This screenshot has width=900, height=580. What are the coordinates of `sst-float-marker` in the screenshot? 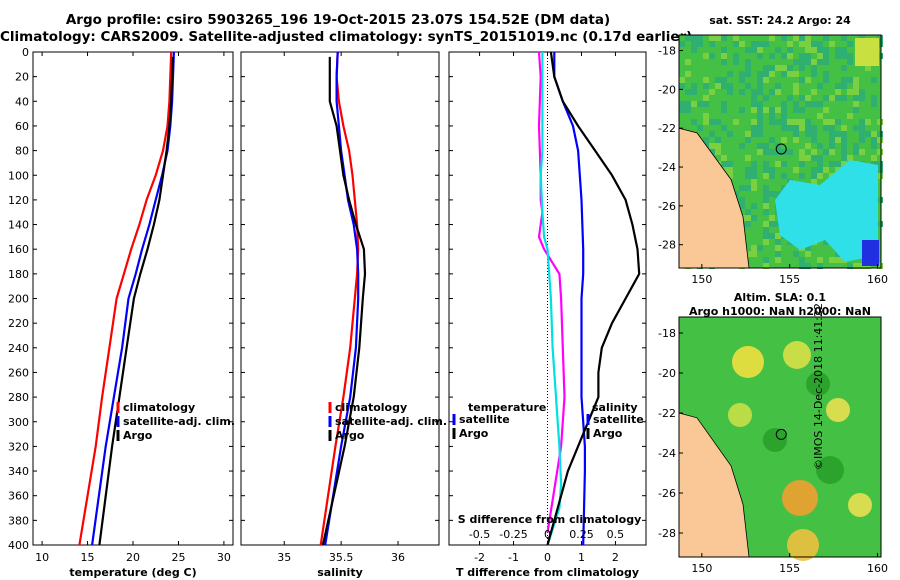 It's located at (781, 149).